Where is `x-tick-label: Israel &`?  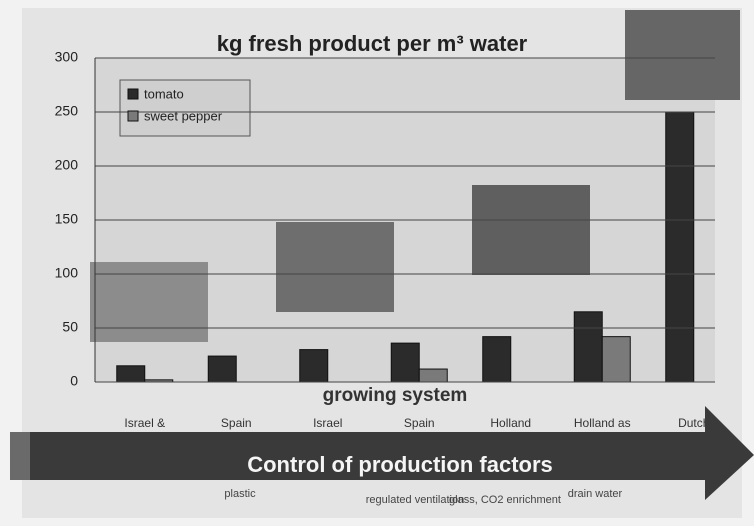 x-tick-label: Israel & is located at coordinates (144, 423).